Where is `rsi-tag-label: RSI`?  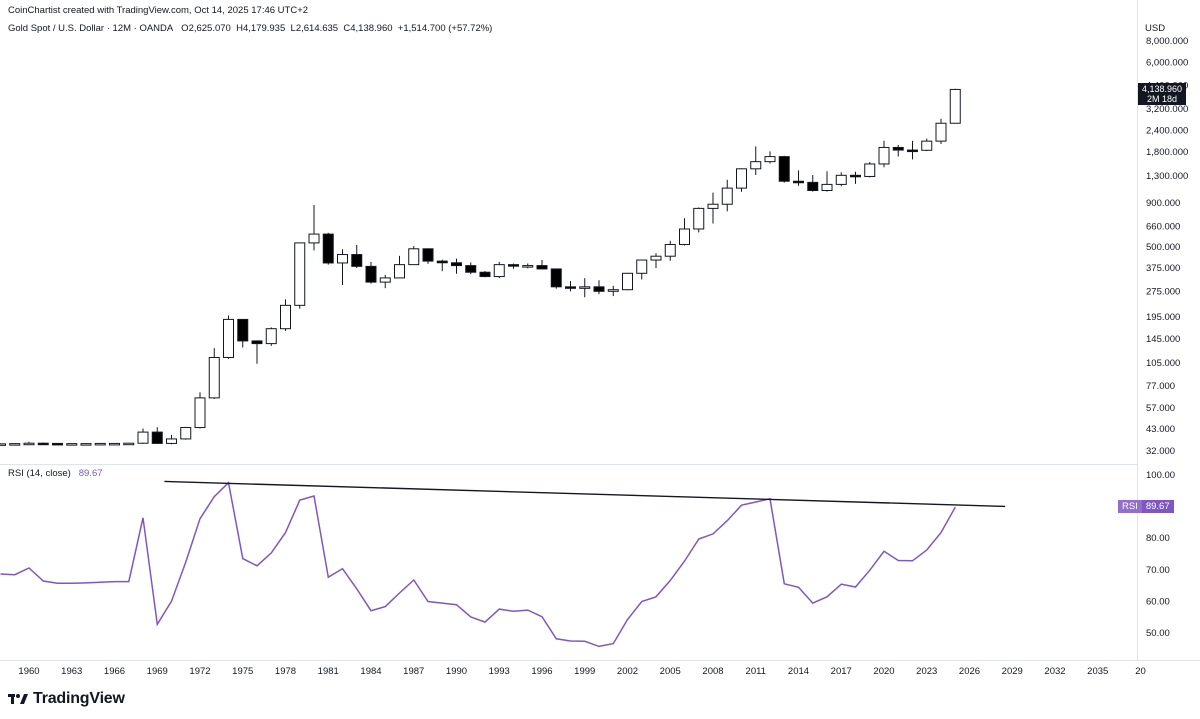
rsi-tag-label: RSI is located at coordinates (1130, 506).